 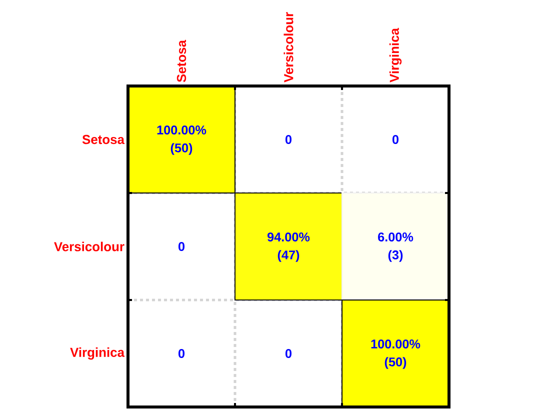 I want to click on x-tick-label: Virginica, so click(x=395, y=55).